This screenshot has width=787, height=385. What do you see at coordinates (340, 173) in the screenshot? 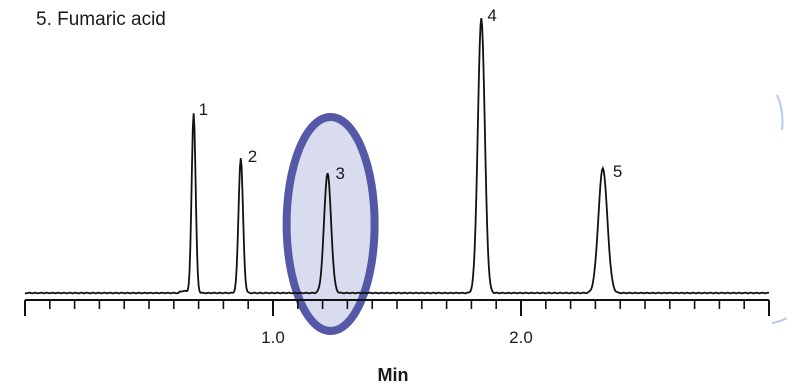
I see `peak-label: 3` at bounding box center [340, 173].